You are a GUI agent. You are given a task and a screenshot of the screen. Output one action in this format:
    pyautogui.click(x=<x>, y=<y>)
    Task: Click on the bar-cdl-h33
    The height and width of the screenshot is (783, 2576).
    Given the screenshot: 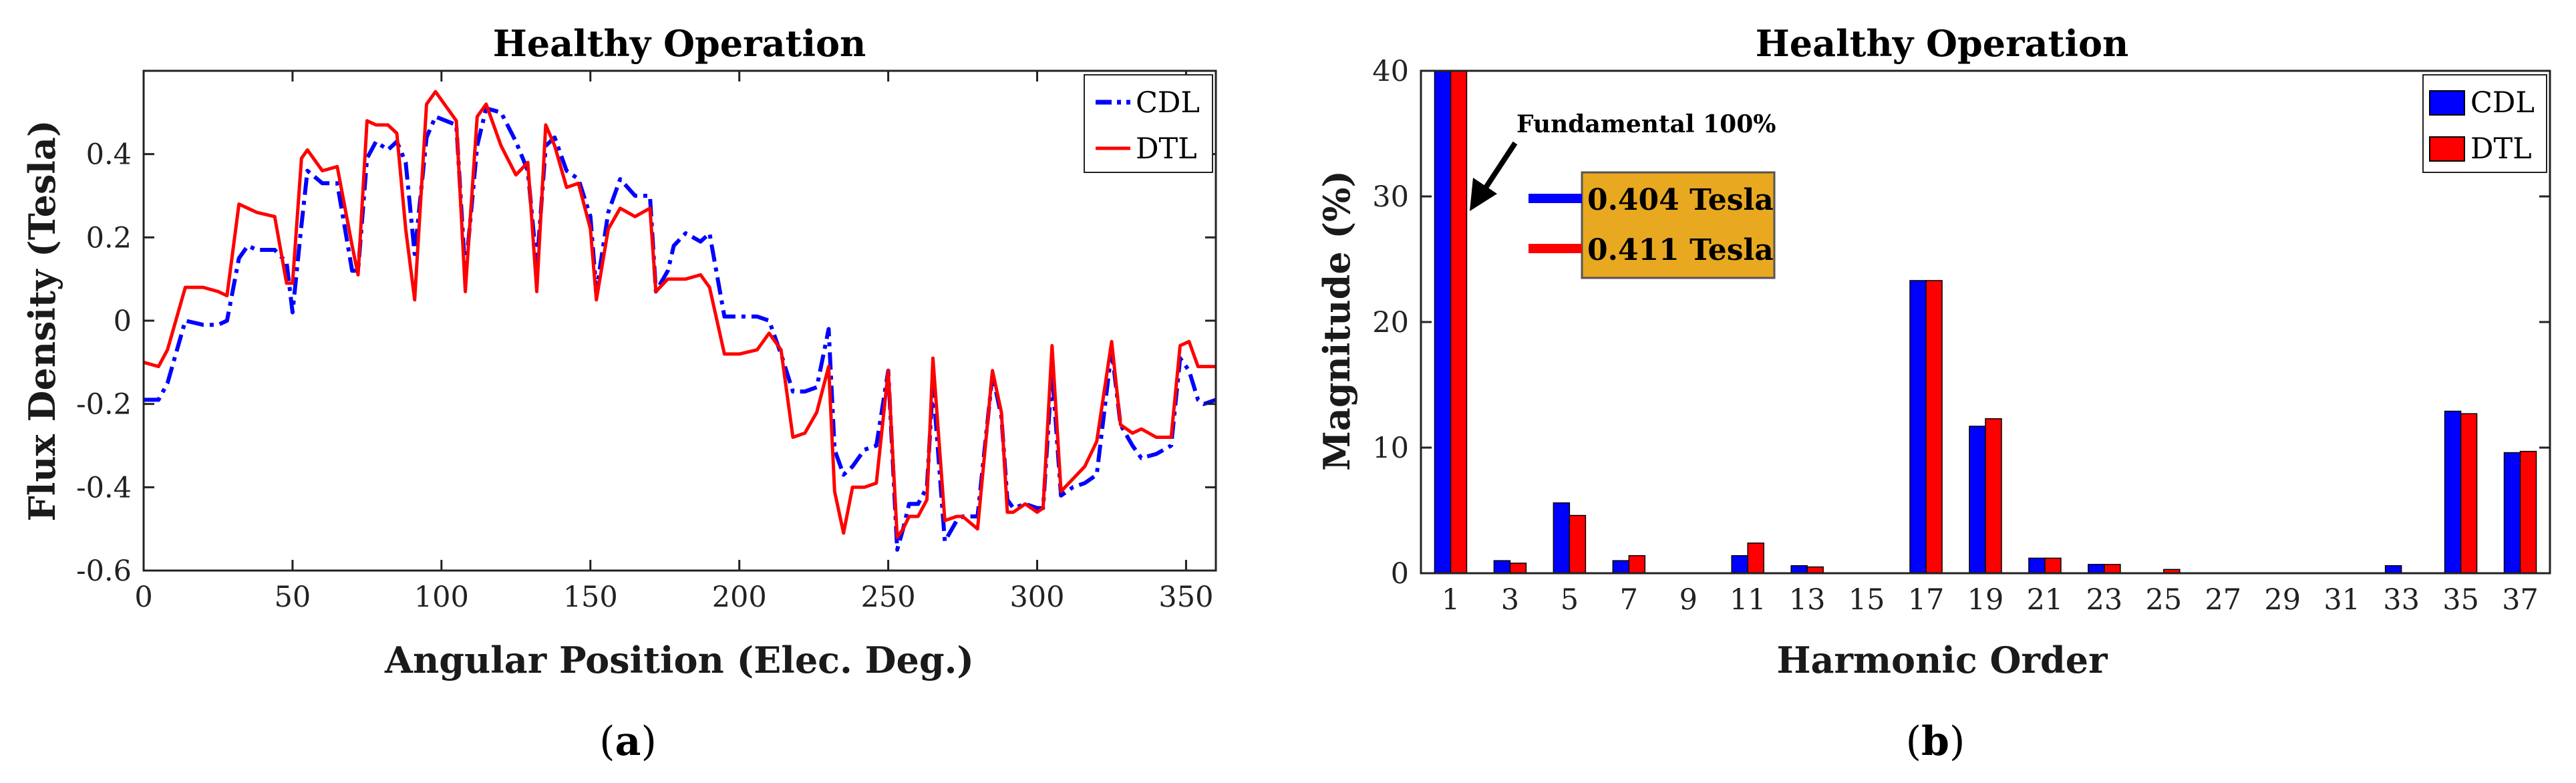 What is the action you would take?
    pyautogui.click(x=2393, y=569)
    